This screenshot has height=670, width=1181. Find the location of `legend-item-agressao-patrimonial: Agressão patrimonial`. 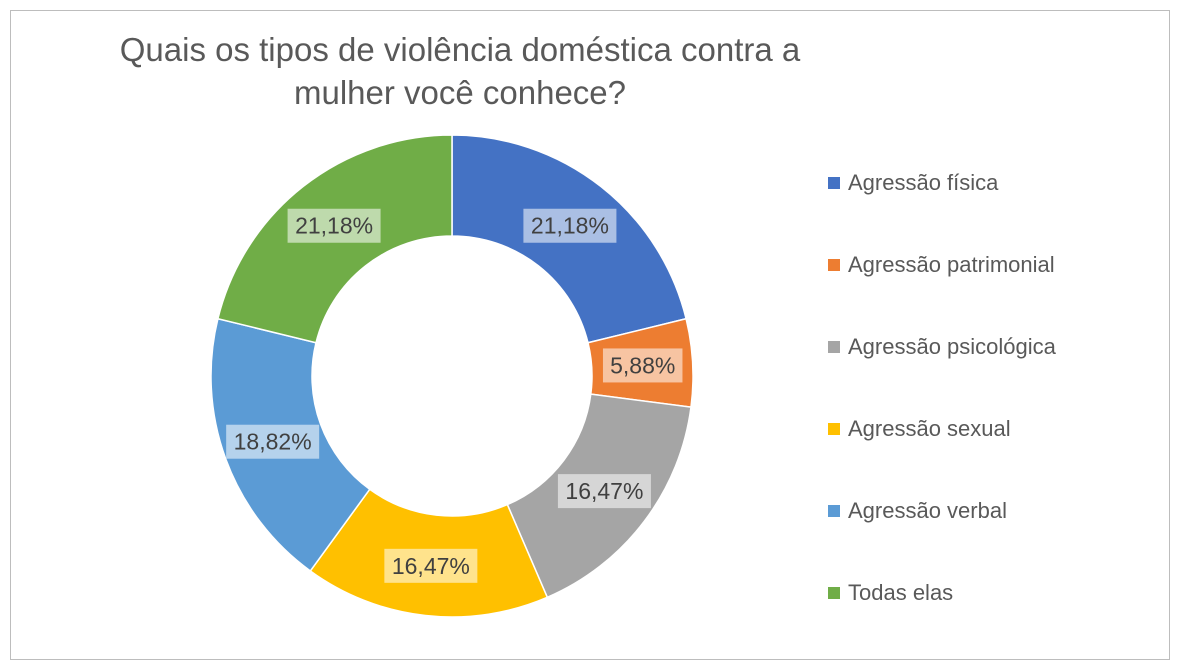

legend-item-agressao-patrimonial: Agressão patrimonial is located at coordinates (993, 265).